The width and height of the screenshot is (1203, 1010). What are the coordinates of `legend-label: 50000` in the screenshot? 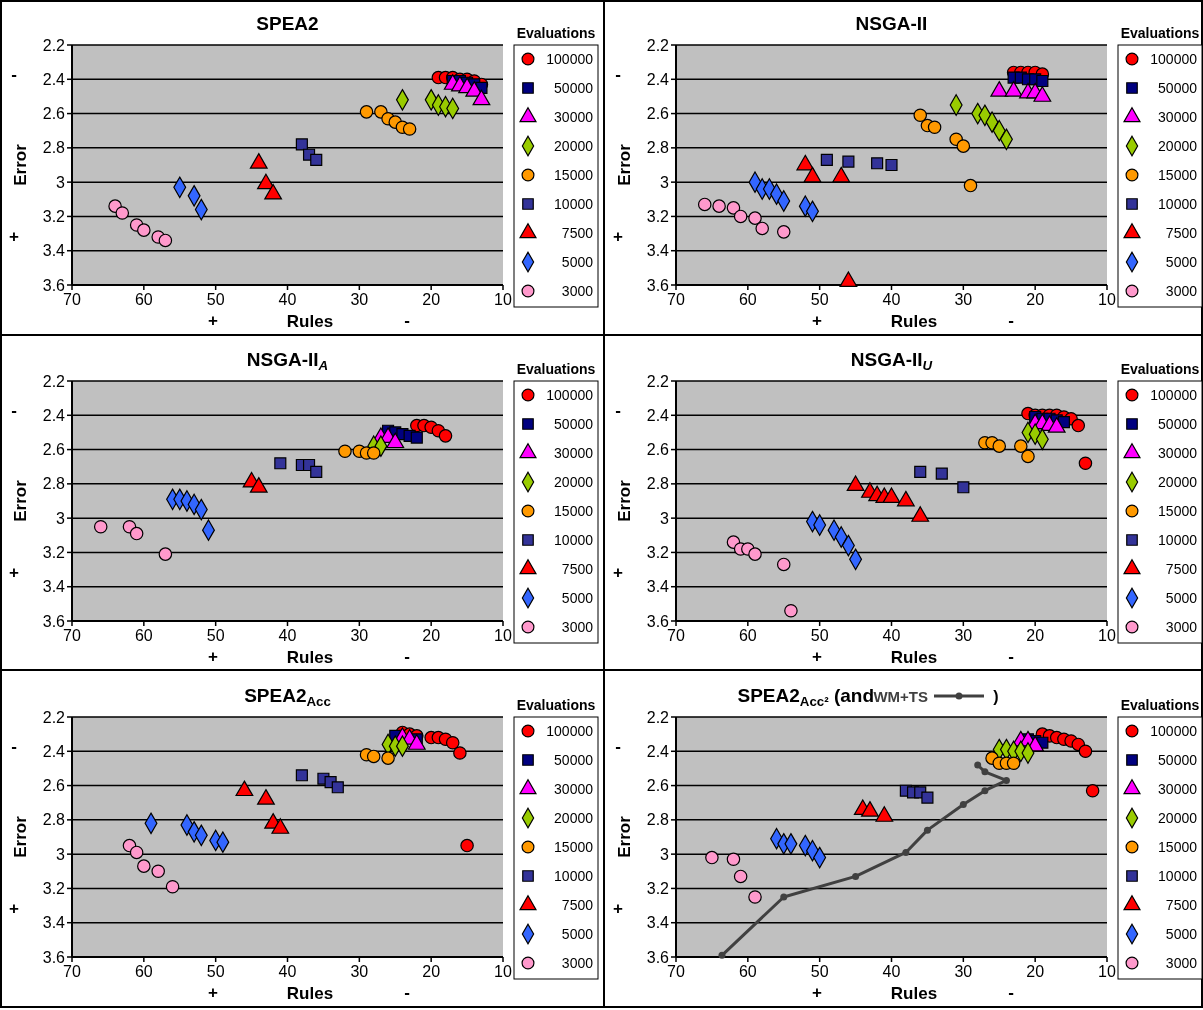 It's located at (1178, 423).